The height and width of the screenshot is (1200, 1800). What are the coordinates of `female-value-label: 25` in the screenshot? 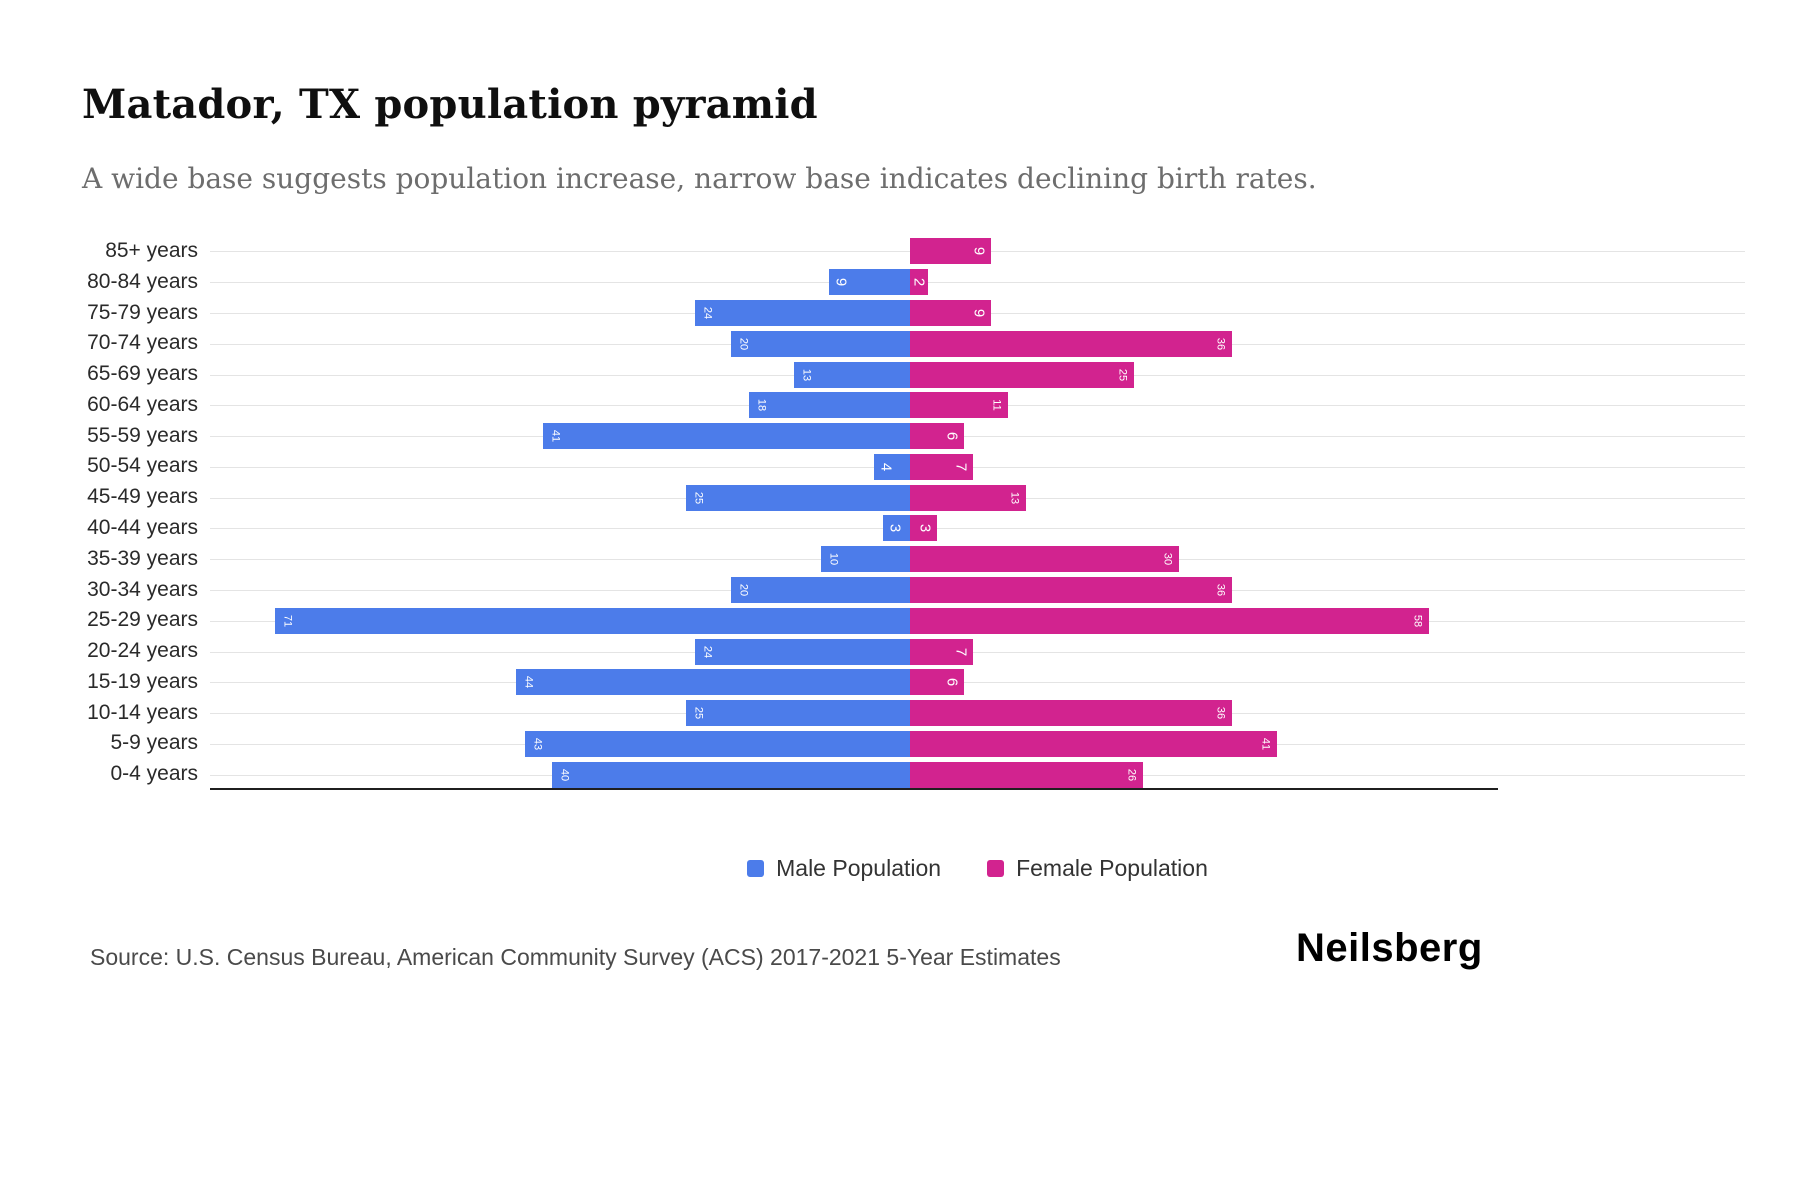 It's located at (1122, 374).